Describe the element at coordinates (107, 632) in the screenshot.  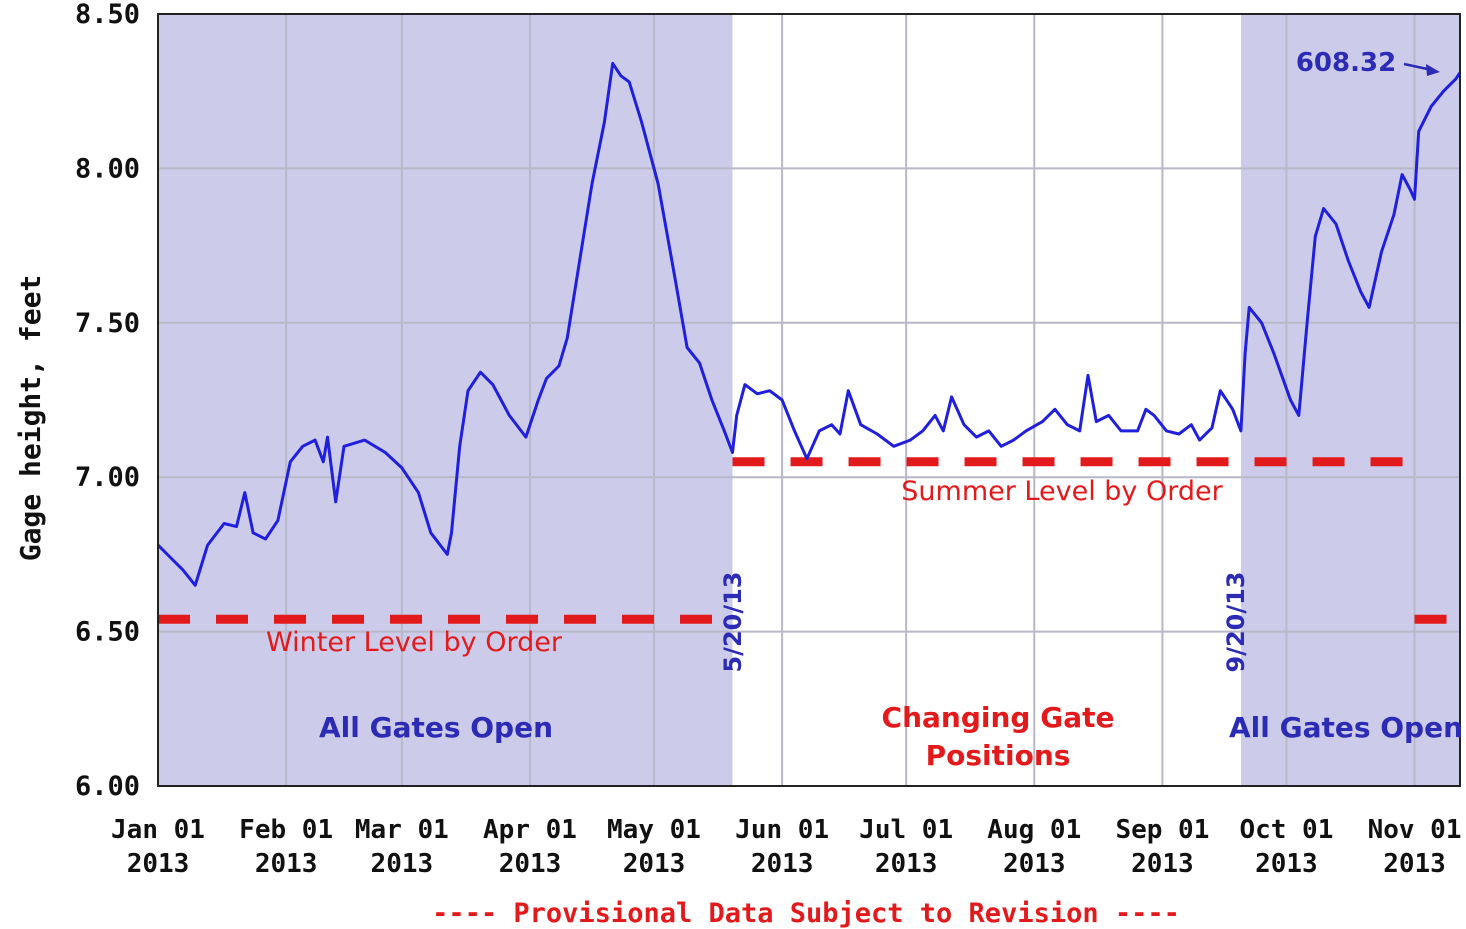
I see `y-tick-label: 6.50` at that location.